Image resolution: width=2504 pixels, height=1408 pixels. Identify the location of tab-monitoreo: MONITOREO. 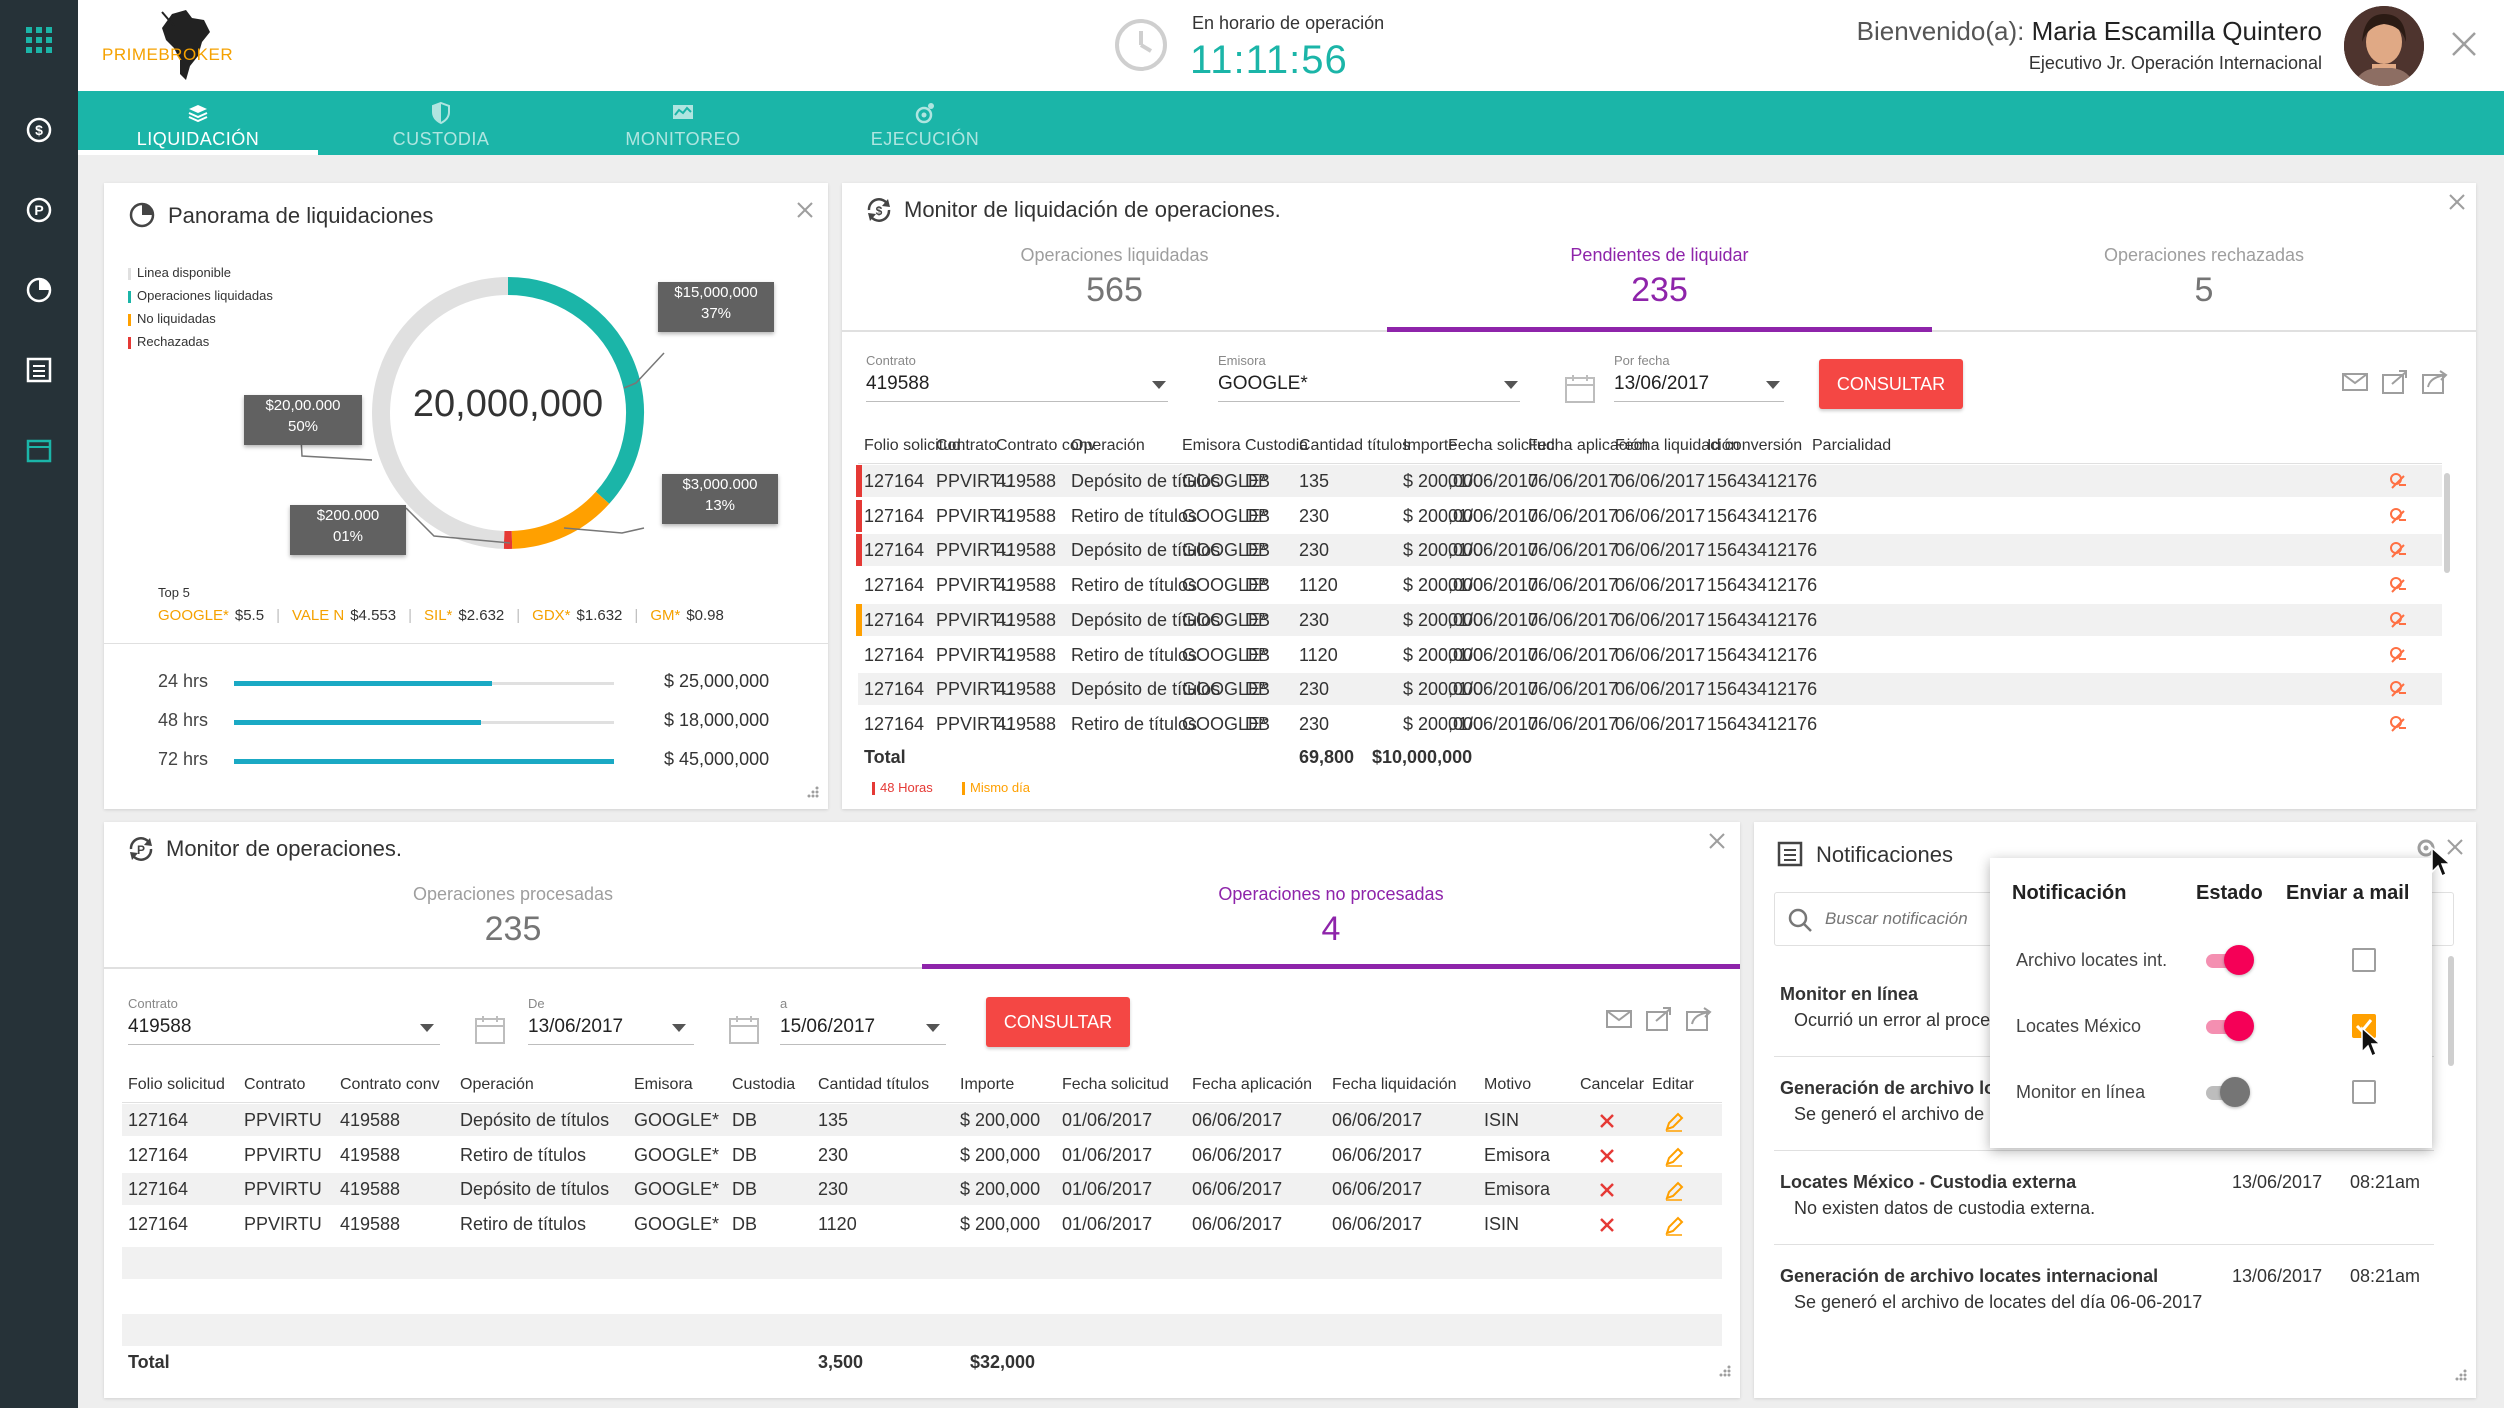
(683, 123).